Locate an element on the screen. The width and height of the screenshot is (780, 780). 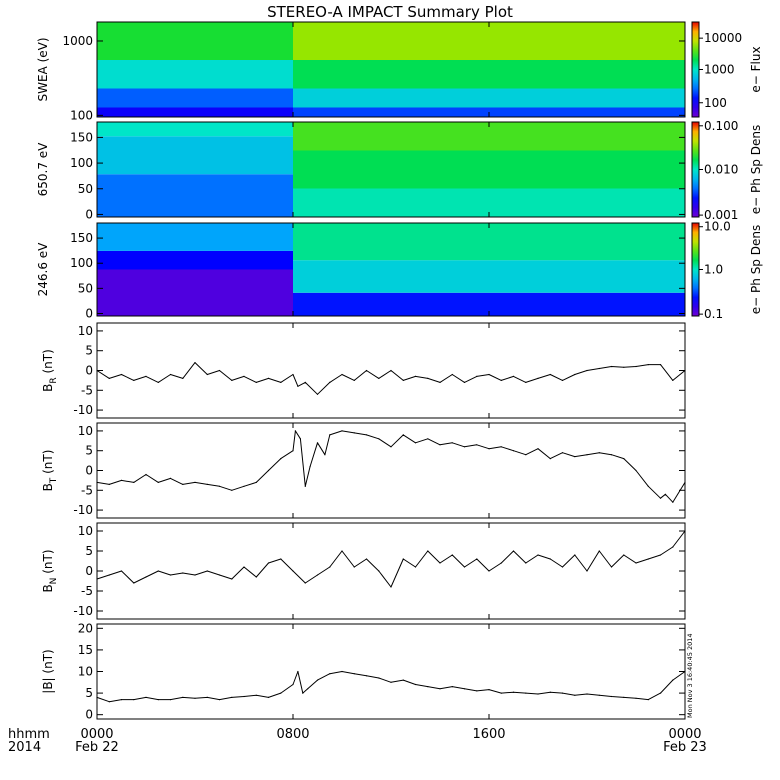
colorbar-tick-label: 0.010 is located at coordinates (721, 170).